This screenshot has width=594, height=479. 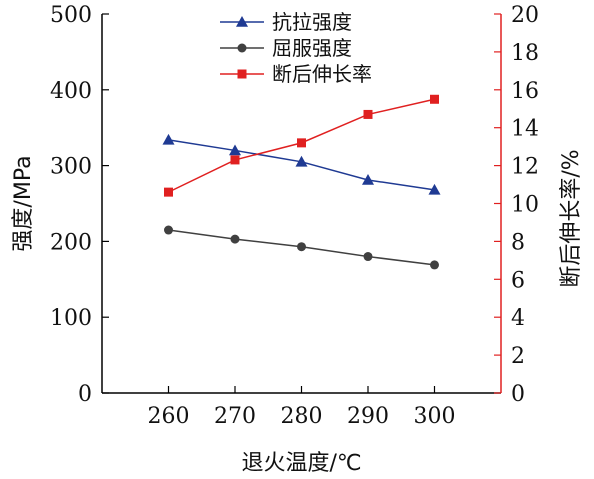 What do you see at coordinates (312, 22) in the screenshot?
I see `legend-label-0: 抗拉强度` at bounding box center [312, 22].